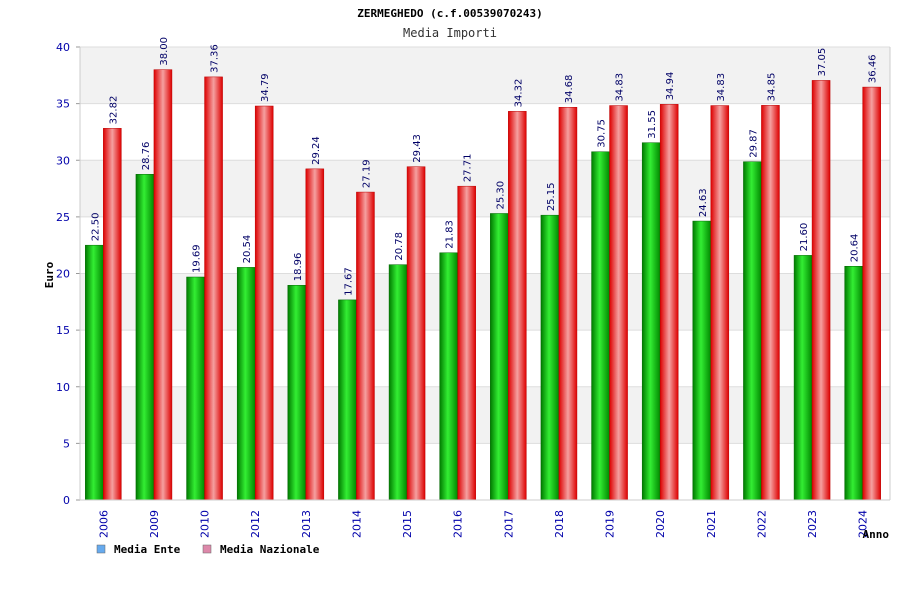 The height and width of the screenshot is (600, 900). I want to click on data-label-media-ente: 21.83, so click(450, 234).